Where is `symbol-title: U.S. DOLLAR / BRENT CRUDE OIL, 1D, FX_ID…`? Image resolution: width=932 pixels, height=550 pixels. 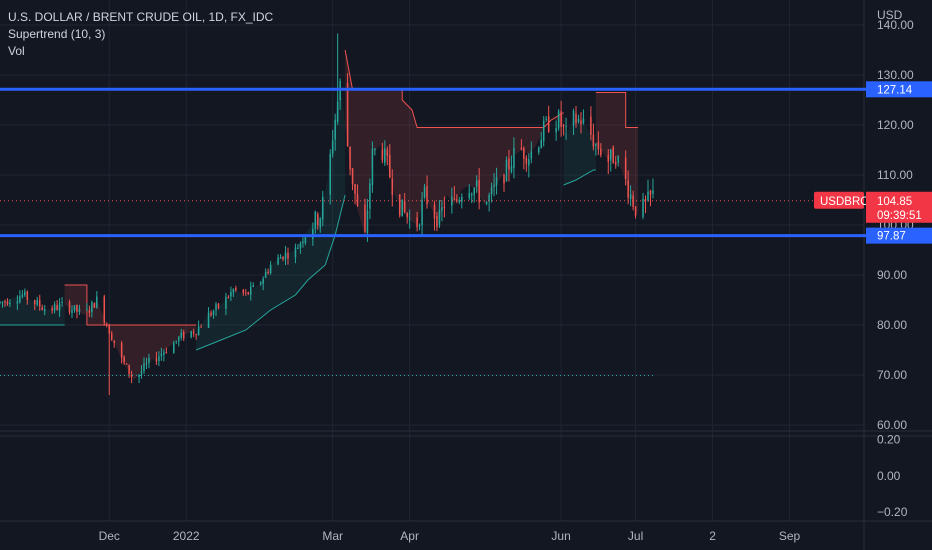 symbol-title: U.S. DOLLAR / BRENT CRUDE OIL, 1D, FX_ID… is located at coordinates (141, 17).